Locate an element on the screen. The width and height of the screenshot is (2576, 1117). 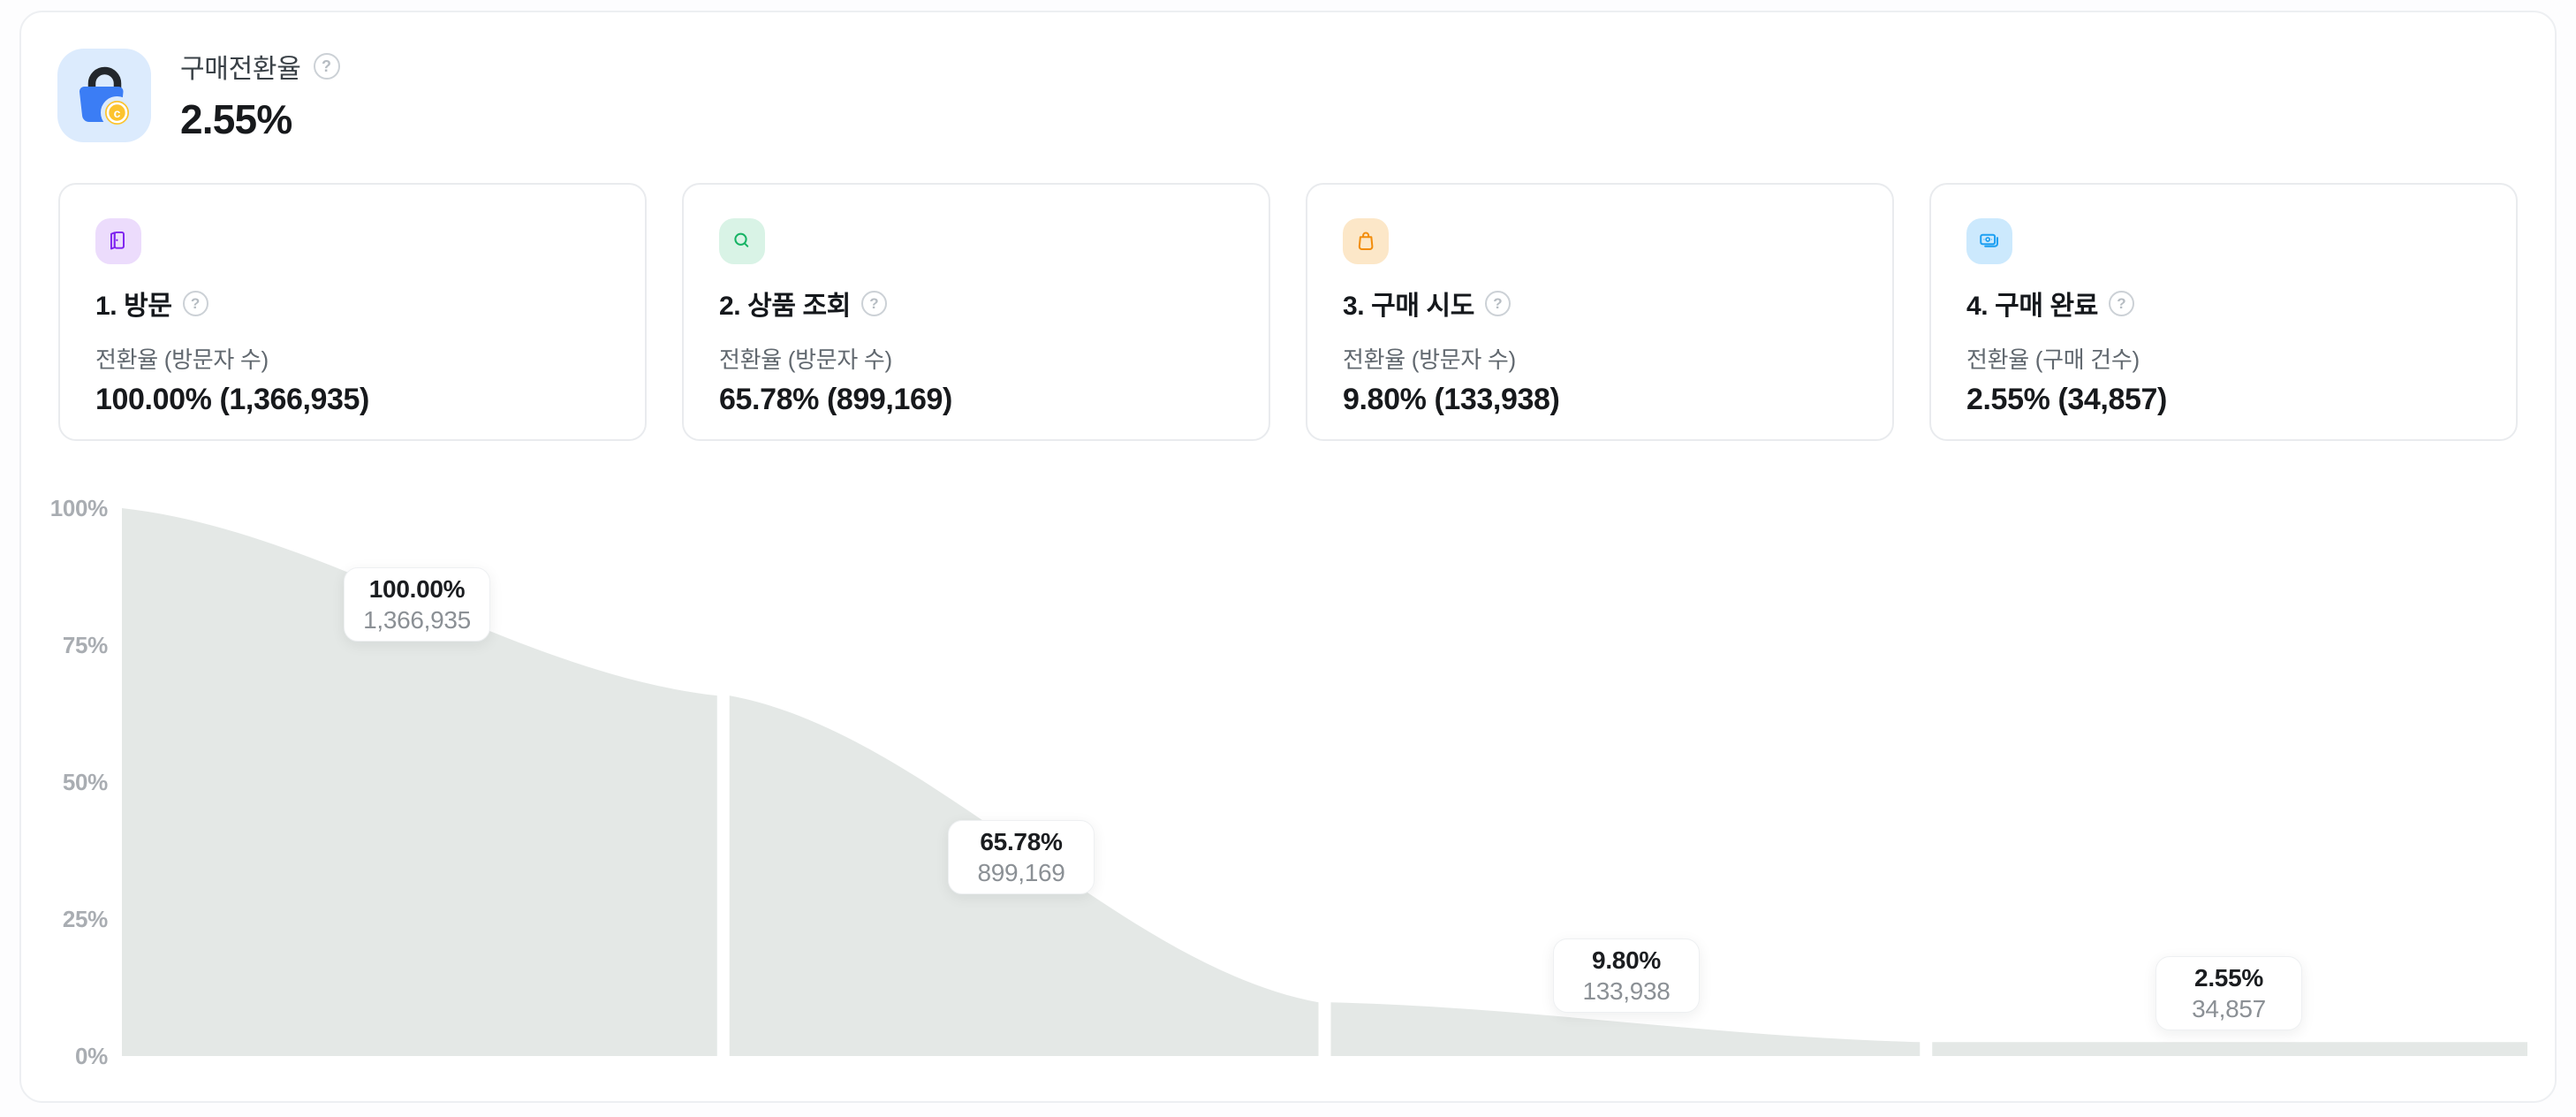
door-icon is located at coordinates (118, 241).